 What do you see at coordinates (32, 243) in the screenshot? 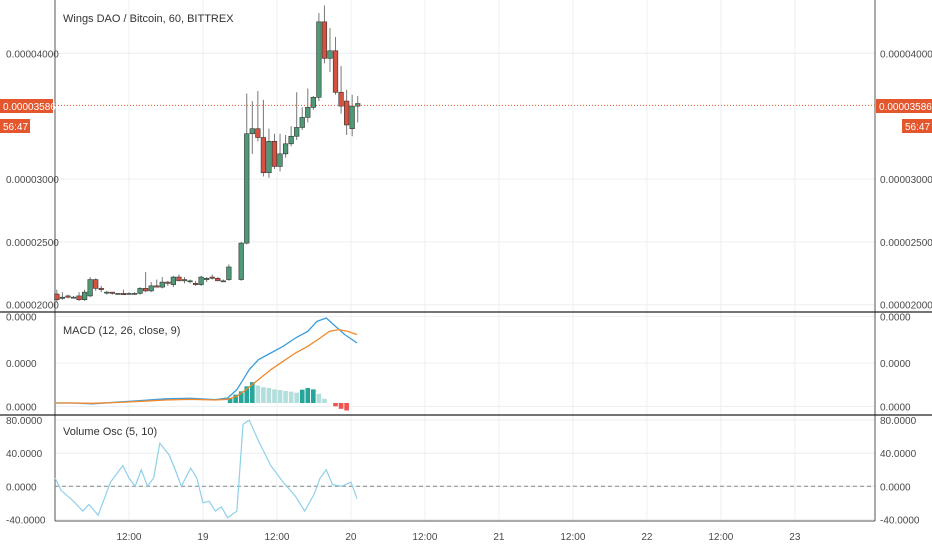
I see `y-tick-label-left: 0.00002500` at bounding box center [32, 243].